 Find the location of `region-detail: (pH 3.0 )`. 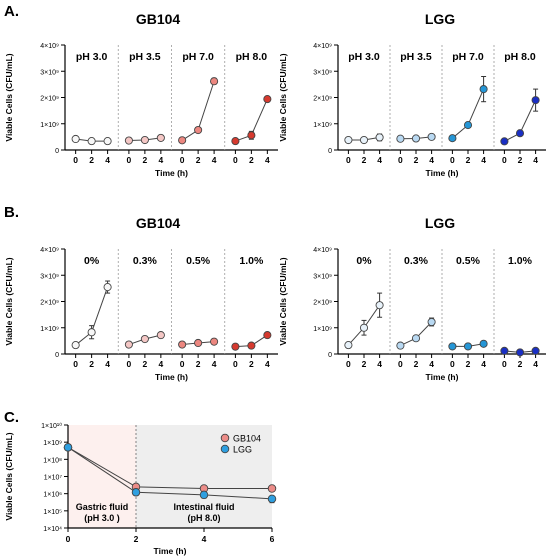

region-detail: (pH 3.0 ) is located at coordinates (102, 518).